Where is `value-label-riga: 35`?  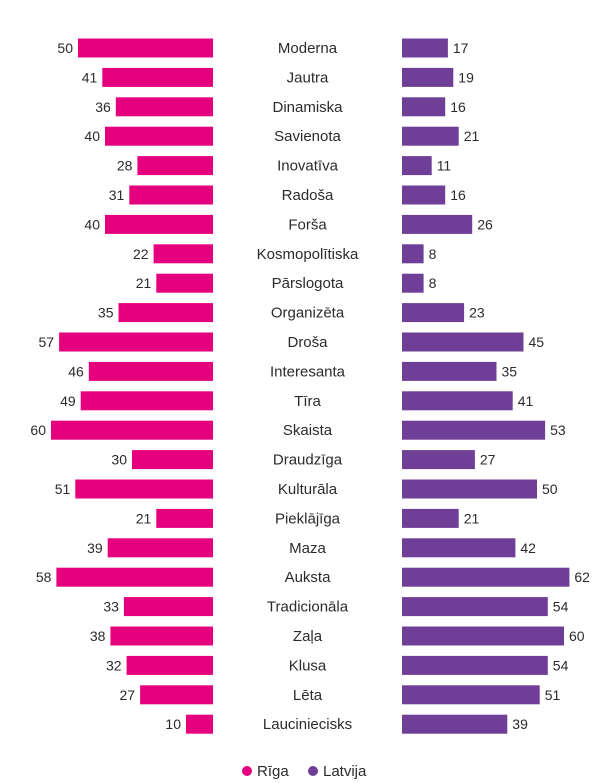
value-label-riga: 35 is located at coordinates (106, 313).